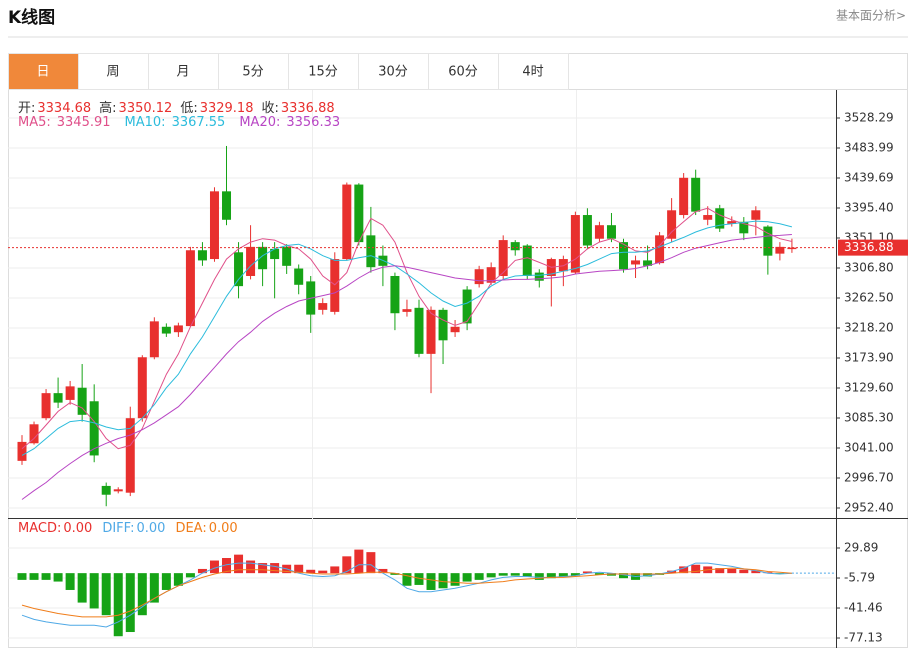  Describe the element at coordinates (189, 108) in the screenshot. I see `info-label: 低:` at that location.